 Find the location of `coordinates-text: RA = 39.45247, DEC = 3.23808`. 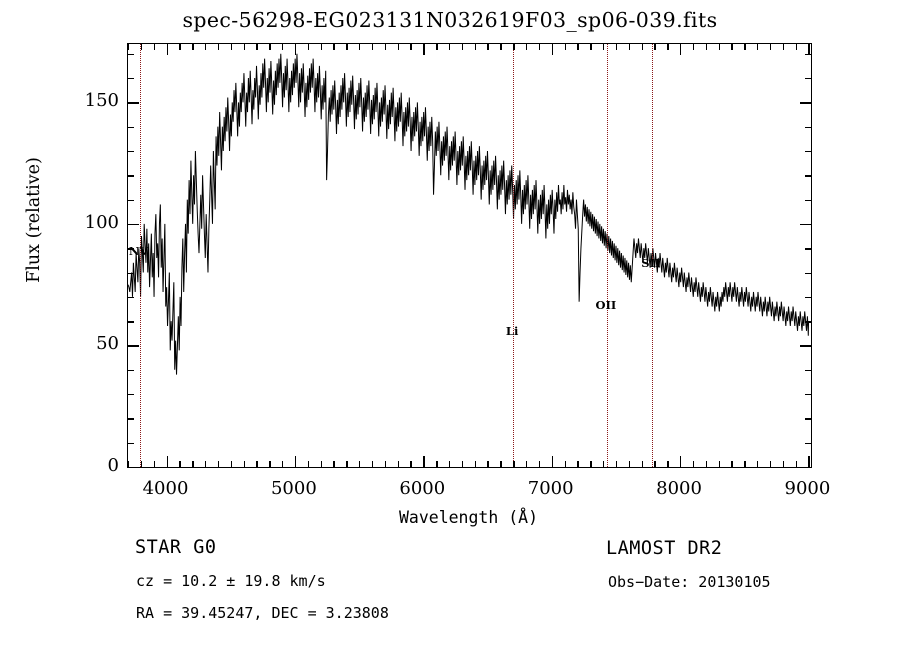

coordinates-text: RA = 39.45247, DEC = 3.23808 is located at coordinates (262, 613).